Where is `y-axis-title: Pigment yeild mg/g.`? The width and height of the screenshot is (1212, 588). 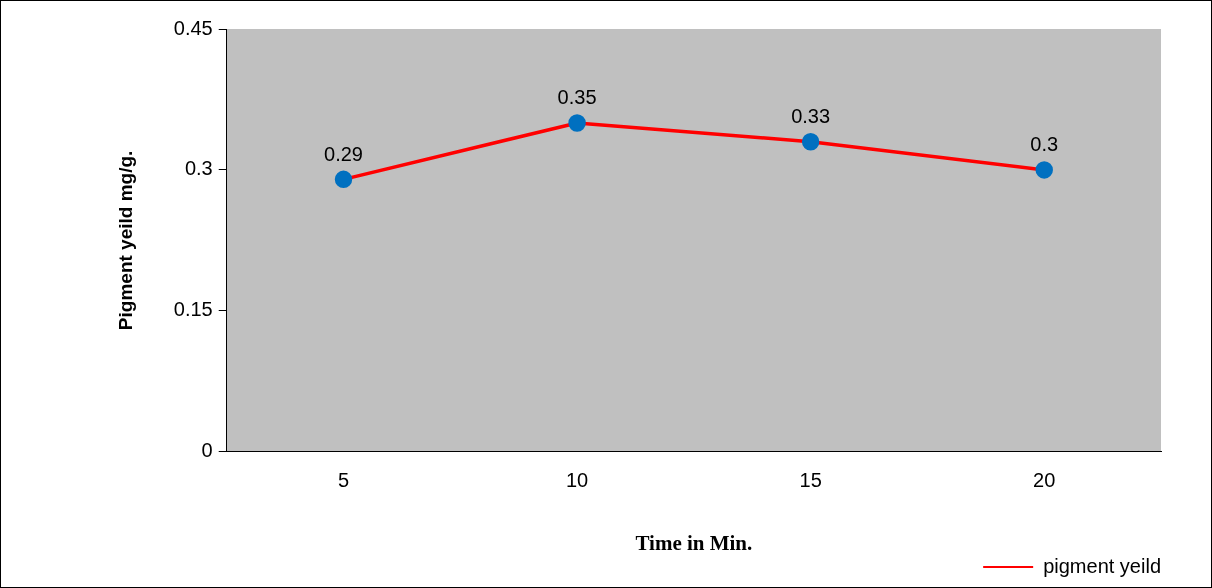 y-axis-title: Pigment yeild mg/g. is located at coordinates (125, 240).